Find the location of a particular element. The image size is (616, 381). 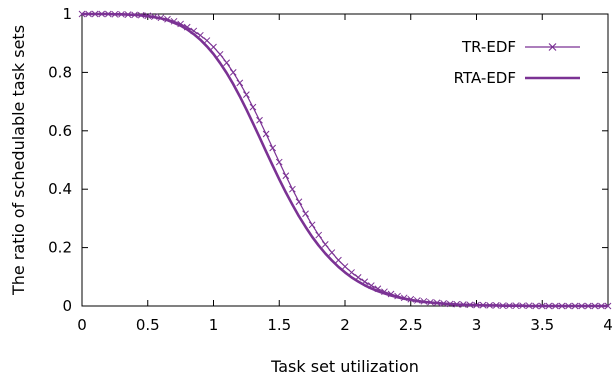

x-tick-label: 2.5 is located at coordinates (411, 325).